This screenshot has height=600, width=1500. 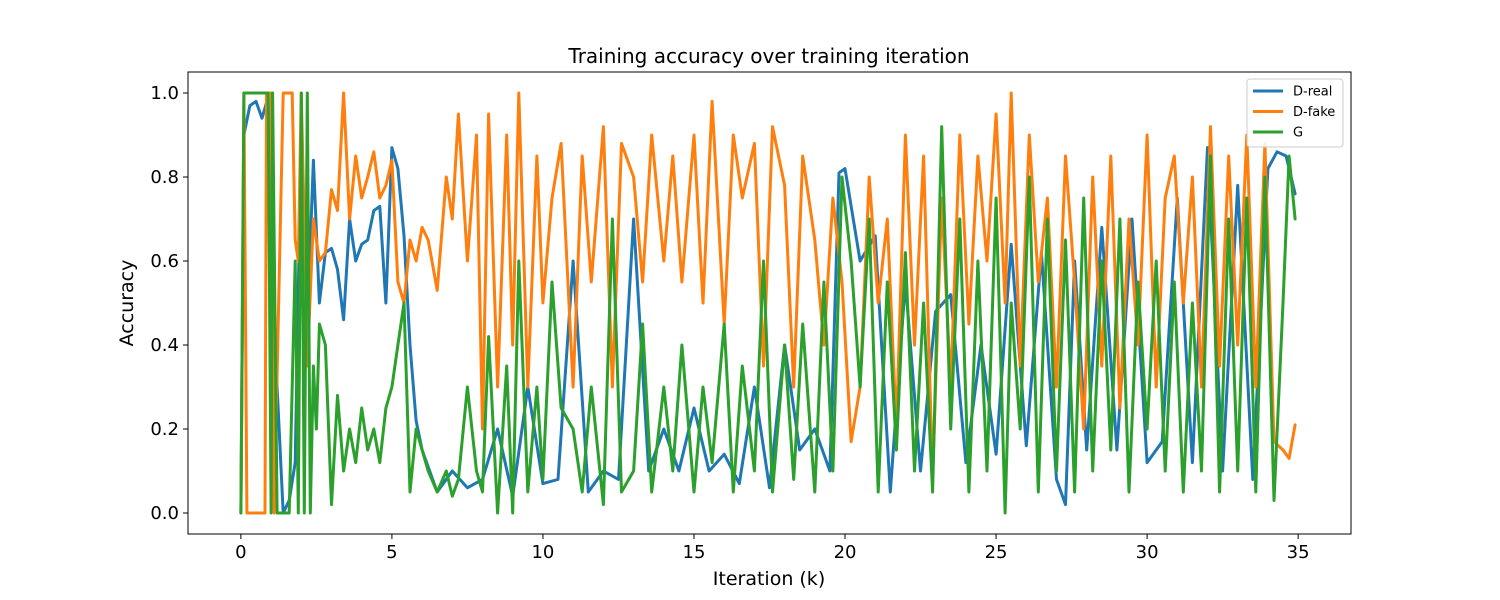 I want to click on y-tick-label: 0.6, so click(x=164, y=261).